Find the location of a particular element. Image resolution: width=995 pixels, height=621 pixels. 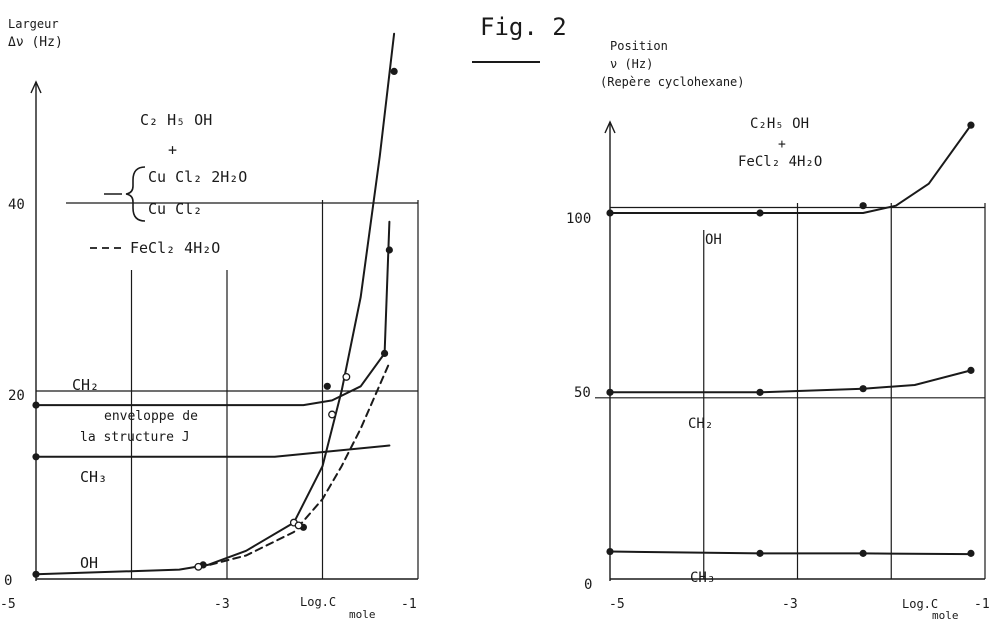

left-legend-formula: C₂ H₅ OH is located at coordinates (176, 120).